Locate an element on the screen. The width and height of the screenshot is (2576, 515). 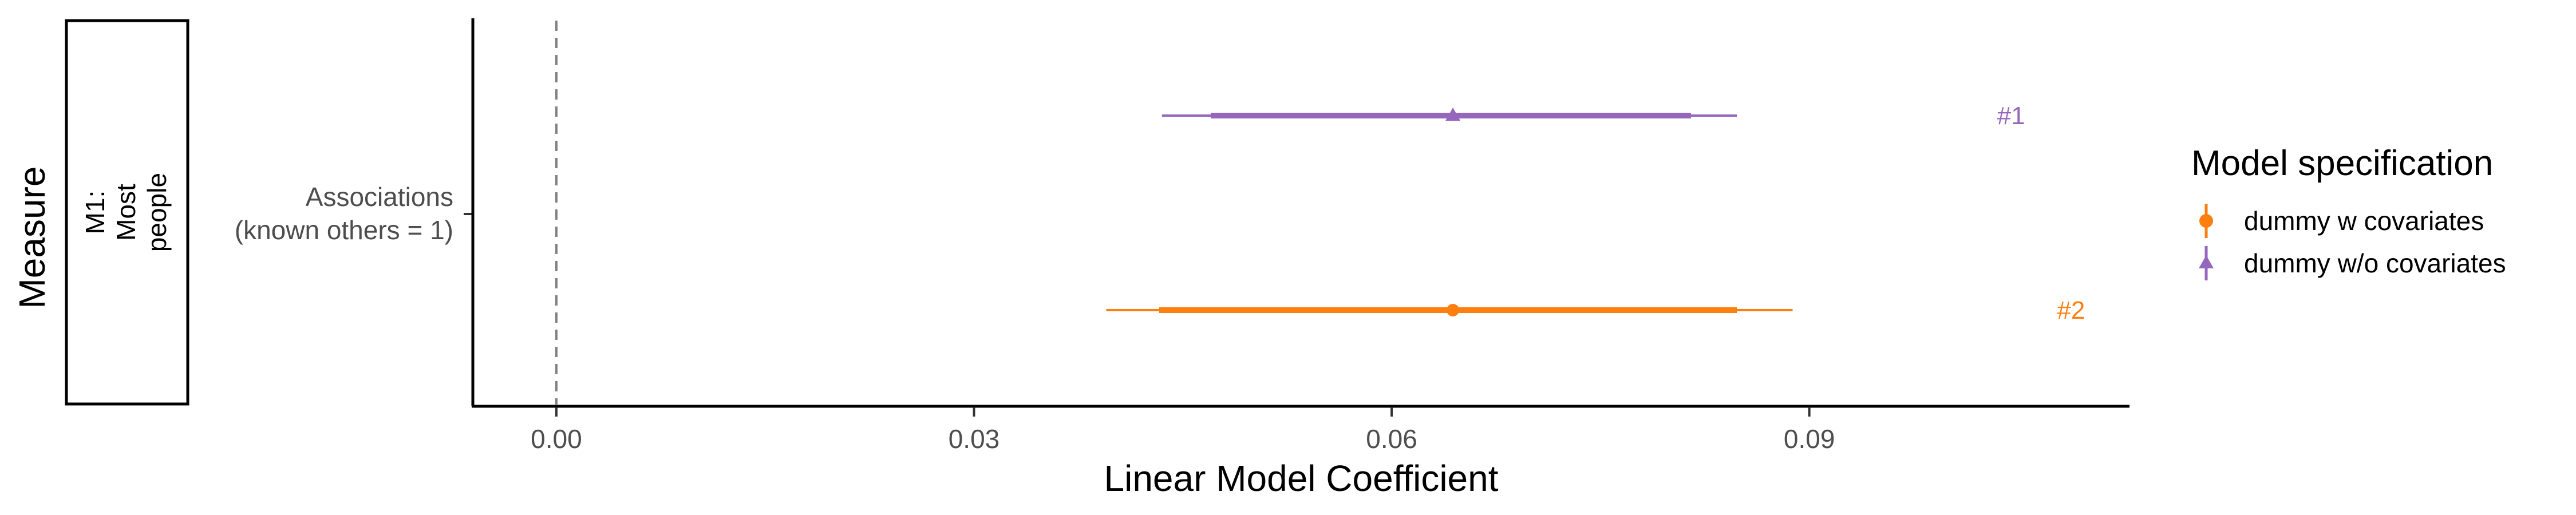
legend-items: dummy w covariates dummy w/o covariates is located at coordinates (2352, 242).